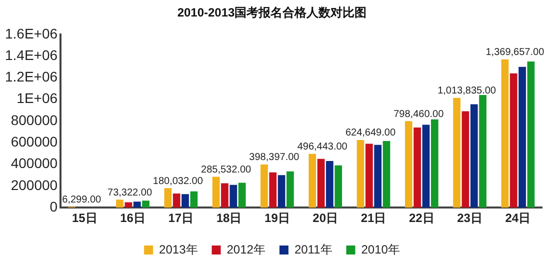 Image resolution: width=550 pixels, height=266 pixels. What do you see at coordinates (34, 163) in the screenshot?
I see `y-tick-label: 400000` at bounding box center [34, 163].